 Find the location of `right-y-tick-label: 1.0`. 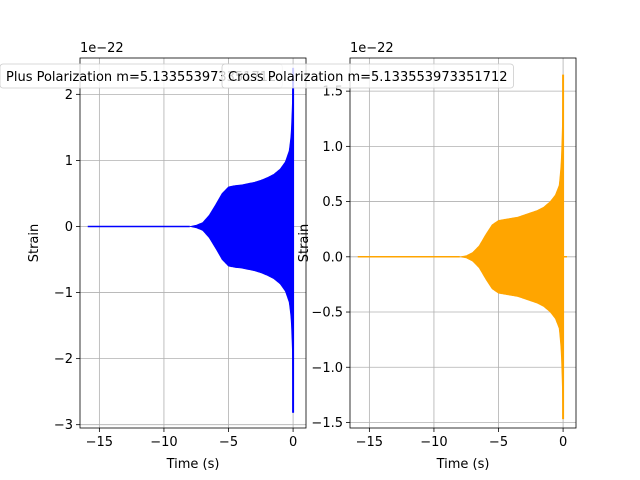

right-y-tick-label: 1.0 is located at coordinates (332, 147).